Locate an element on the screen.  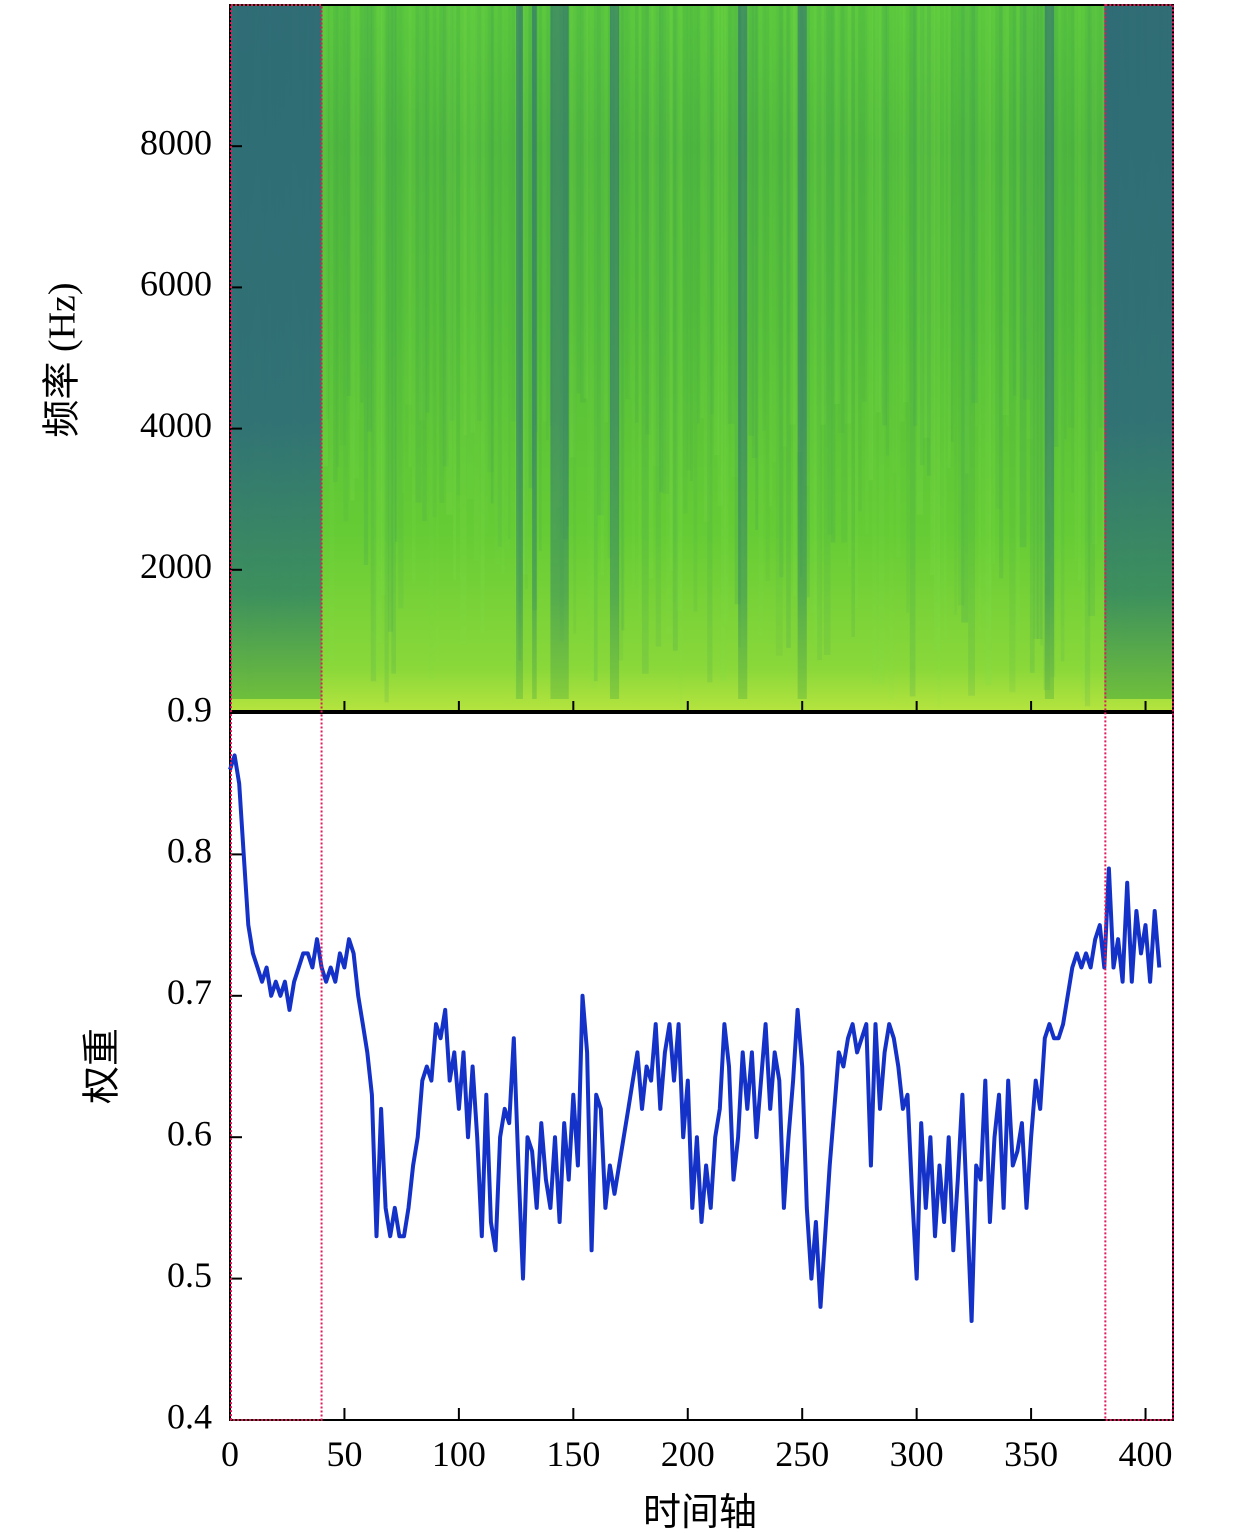
weight-x-tick-label: 350 is located at coordinates (1031, 1454).